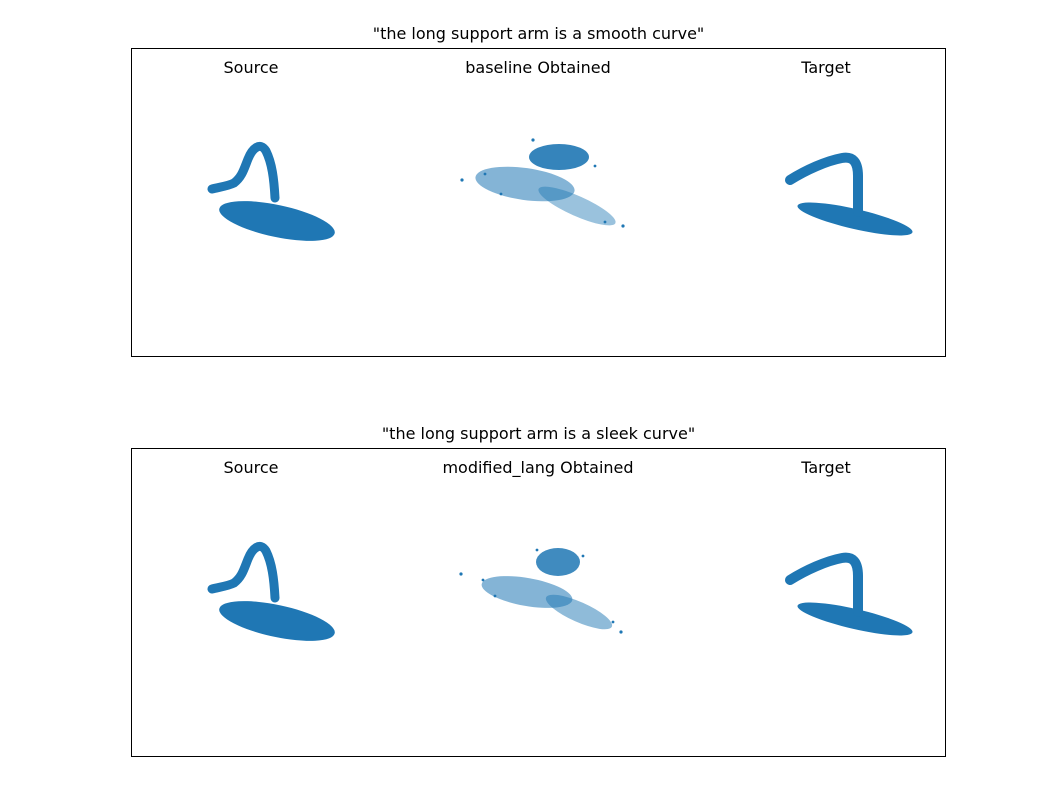 The width and height of the screenshot is (1050, 800). Describe the element at coordinates (251, 67) in the screenshot. I see `row-1-source-label: Source` at that location.